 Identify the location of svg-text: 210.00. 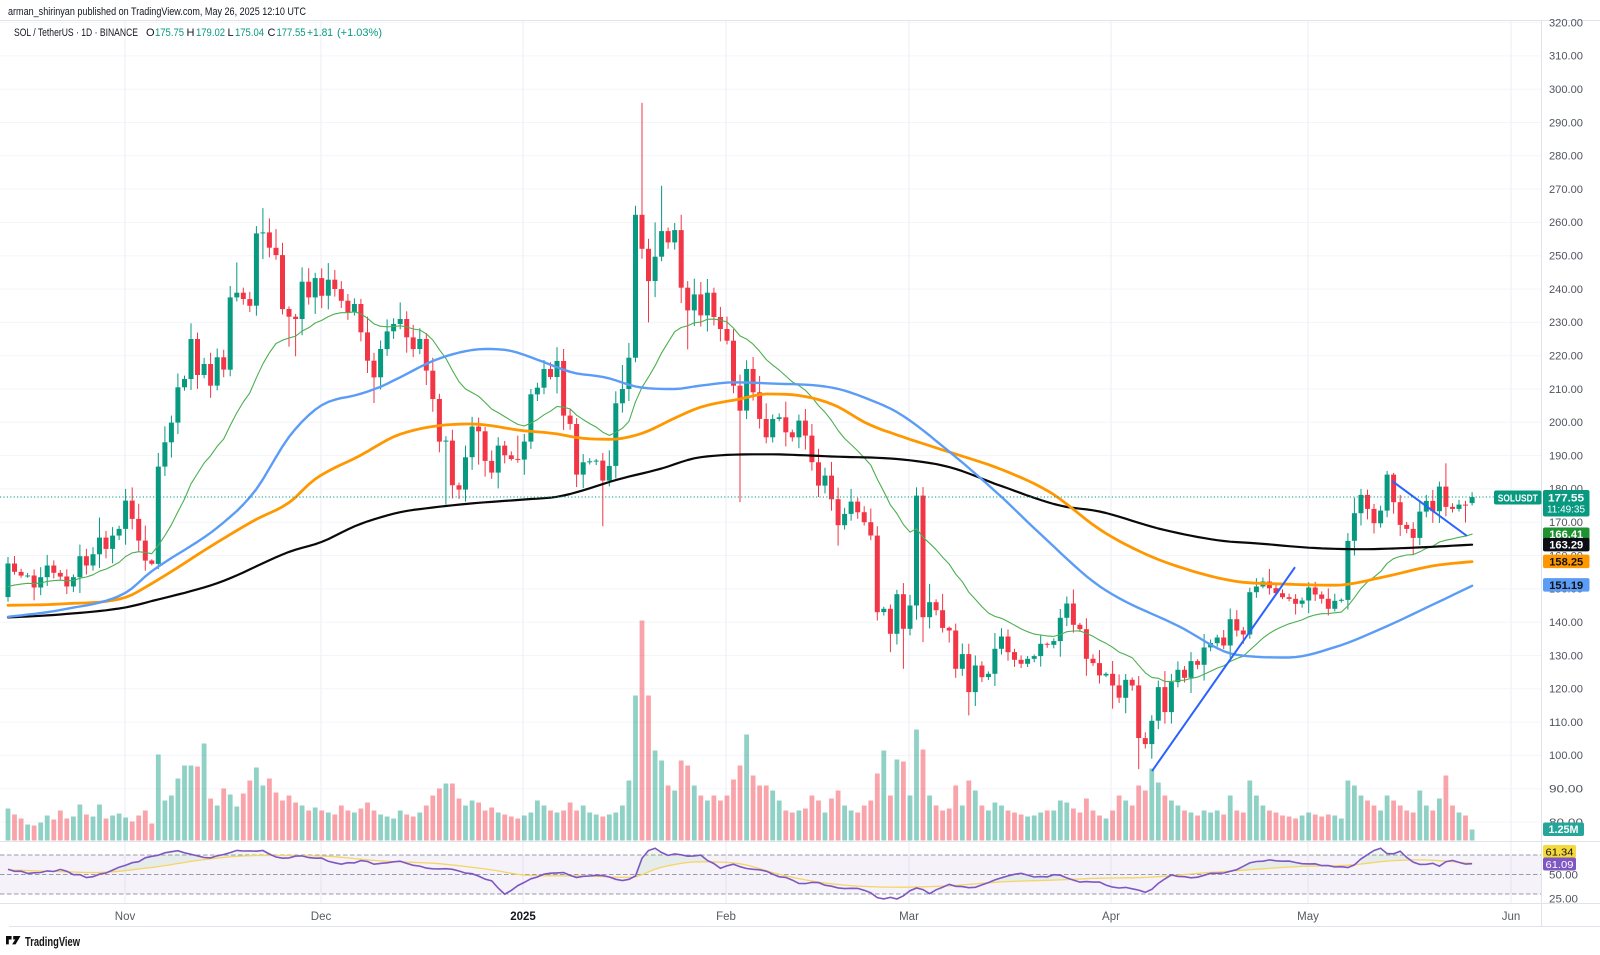
(1566, 390).